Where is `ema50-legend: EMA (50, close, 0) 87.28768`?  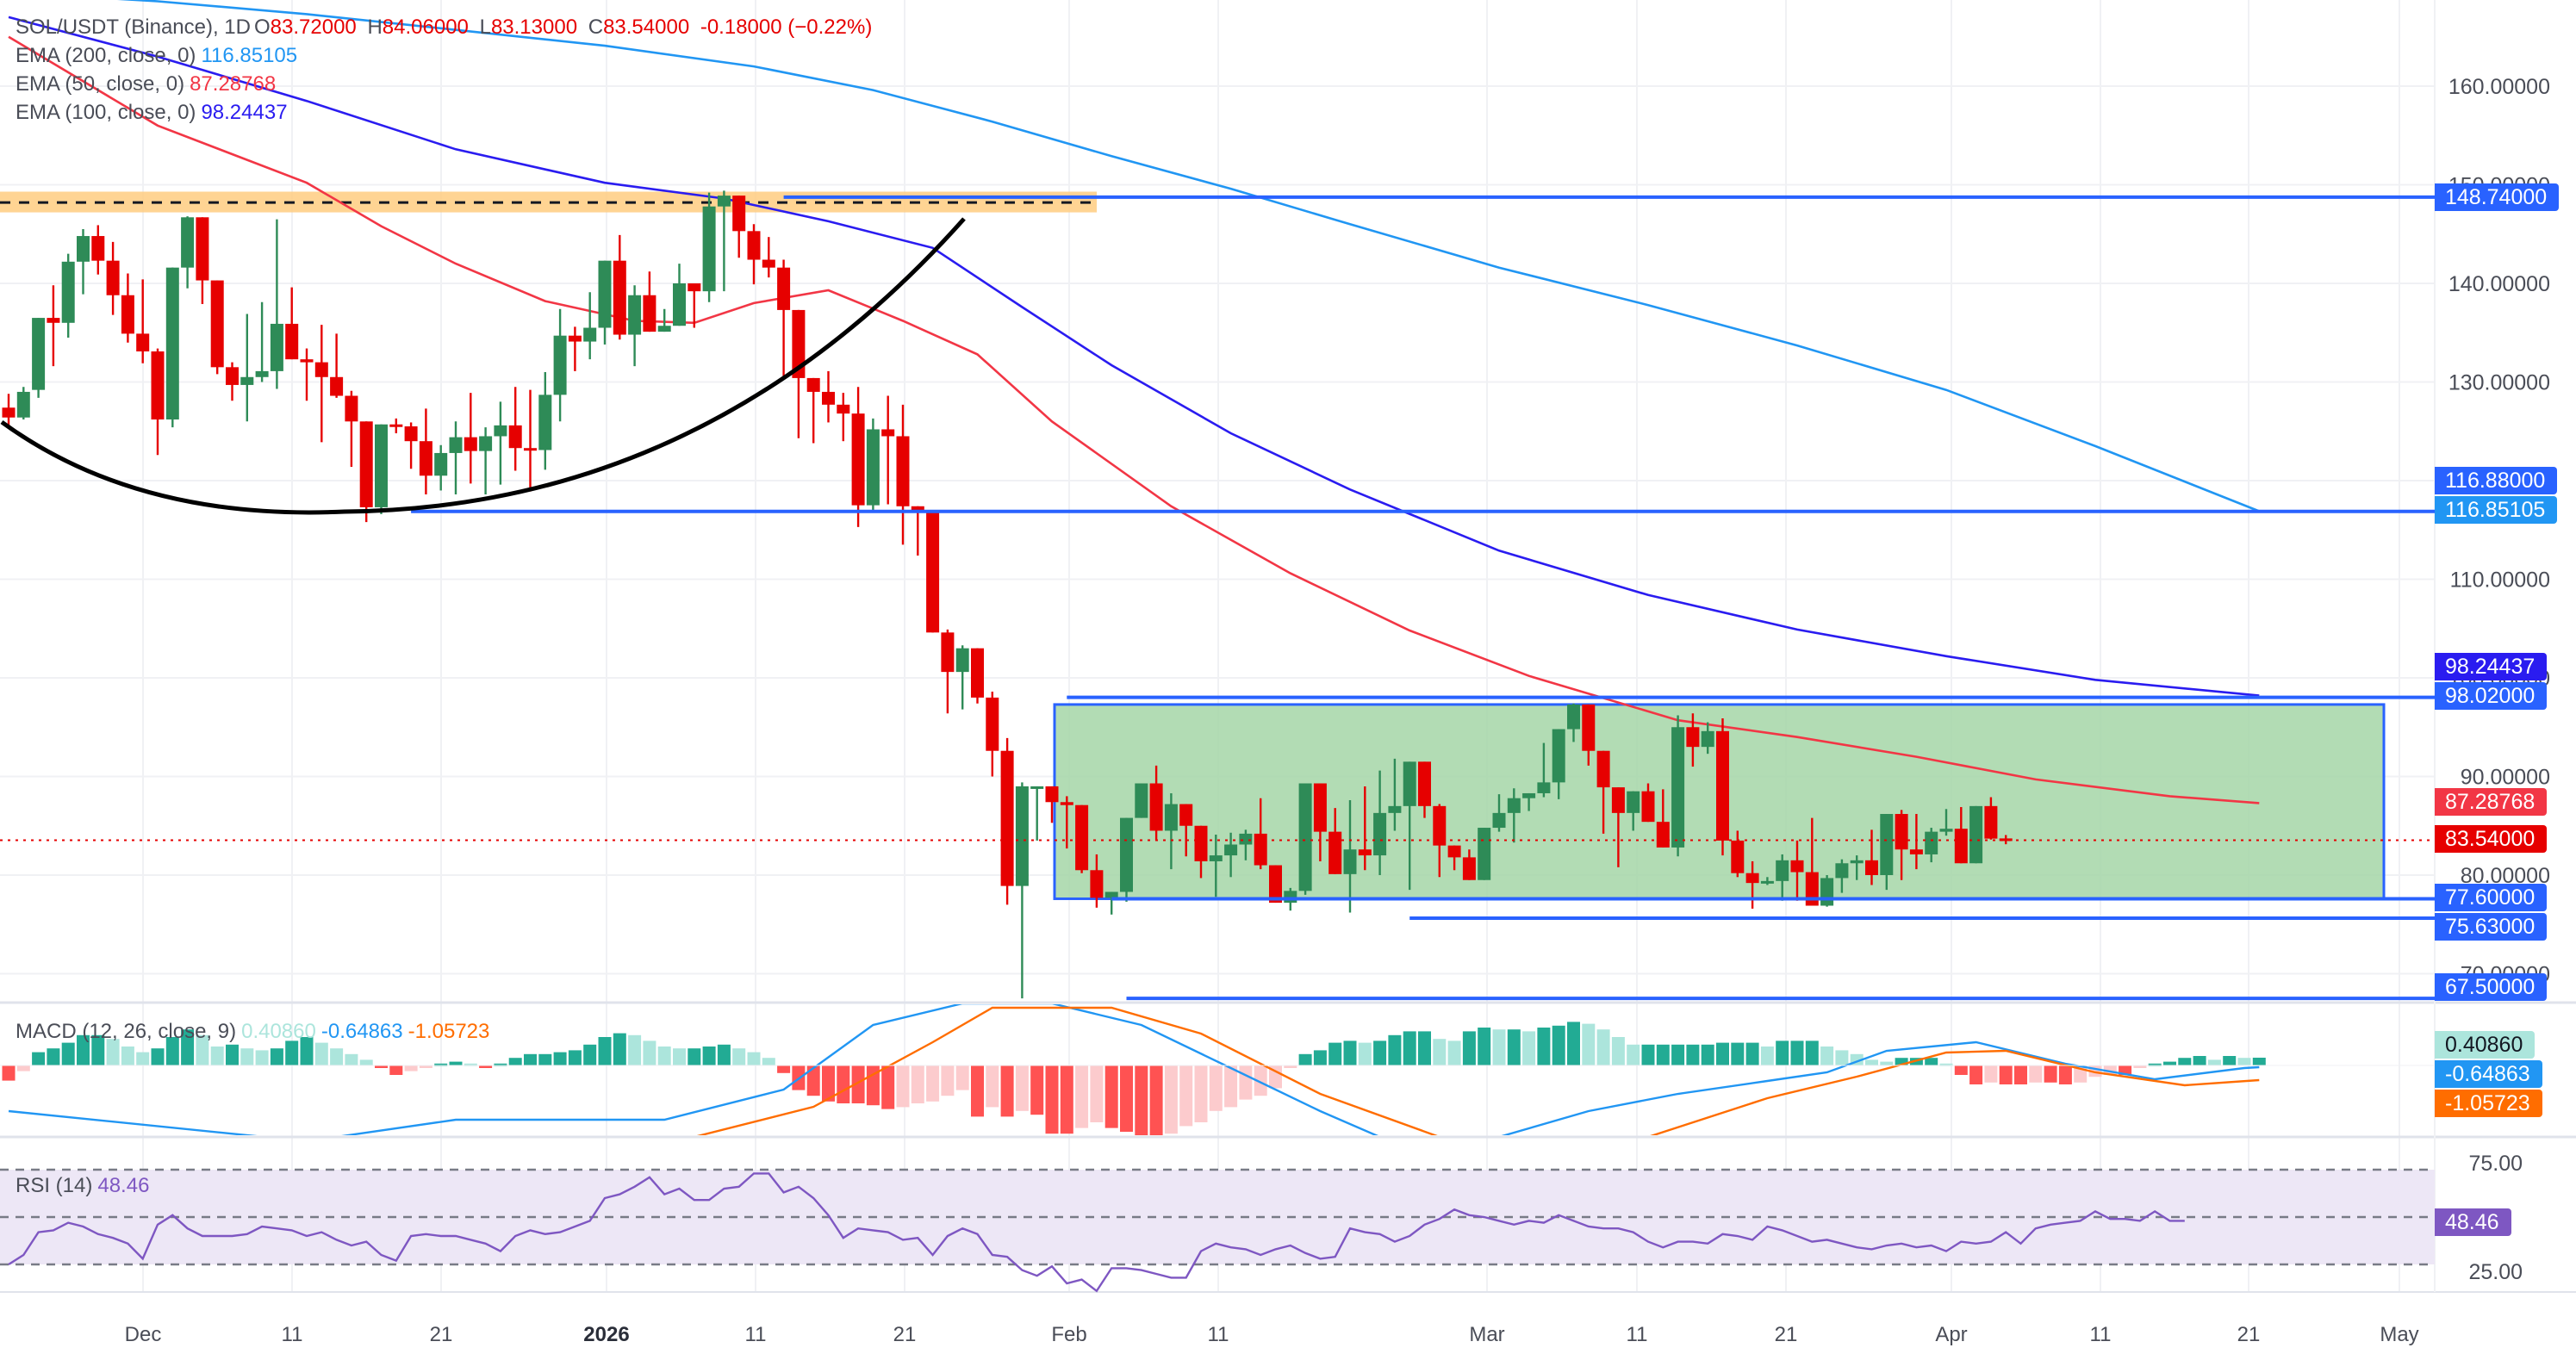 ema50-legend: EMA (50, close, 0) 87.28768 is located at coordinates (149, 84).